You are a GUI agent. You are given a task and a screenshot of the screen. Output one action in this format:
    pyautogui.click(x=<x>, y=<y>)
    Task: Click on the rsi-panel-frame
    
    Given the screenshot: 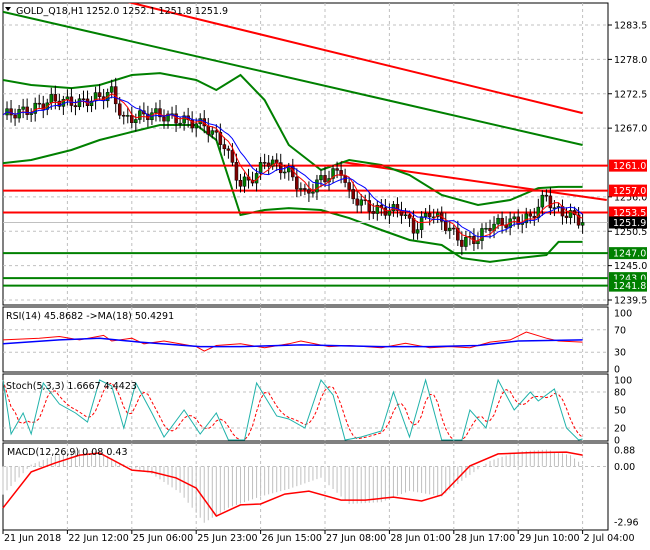 What is the action you would take?
    pyautogui.click(x=305, y=339)
    